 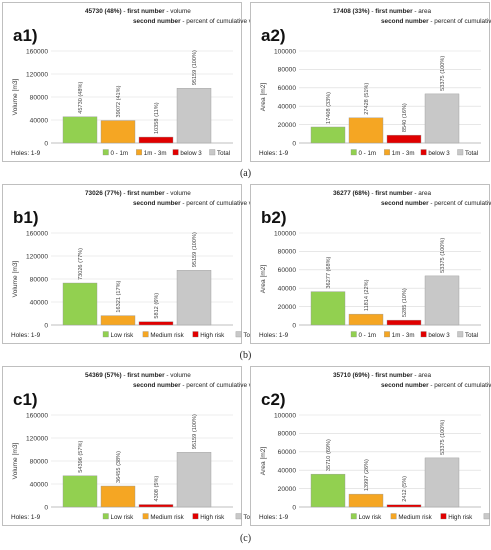 I want to click on data-label: 53375 (100%), so click(x=443, y=73).